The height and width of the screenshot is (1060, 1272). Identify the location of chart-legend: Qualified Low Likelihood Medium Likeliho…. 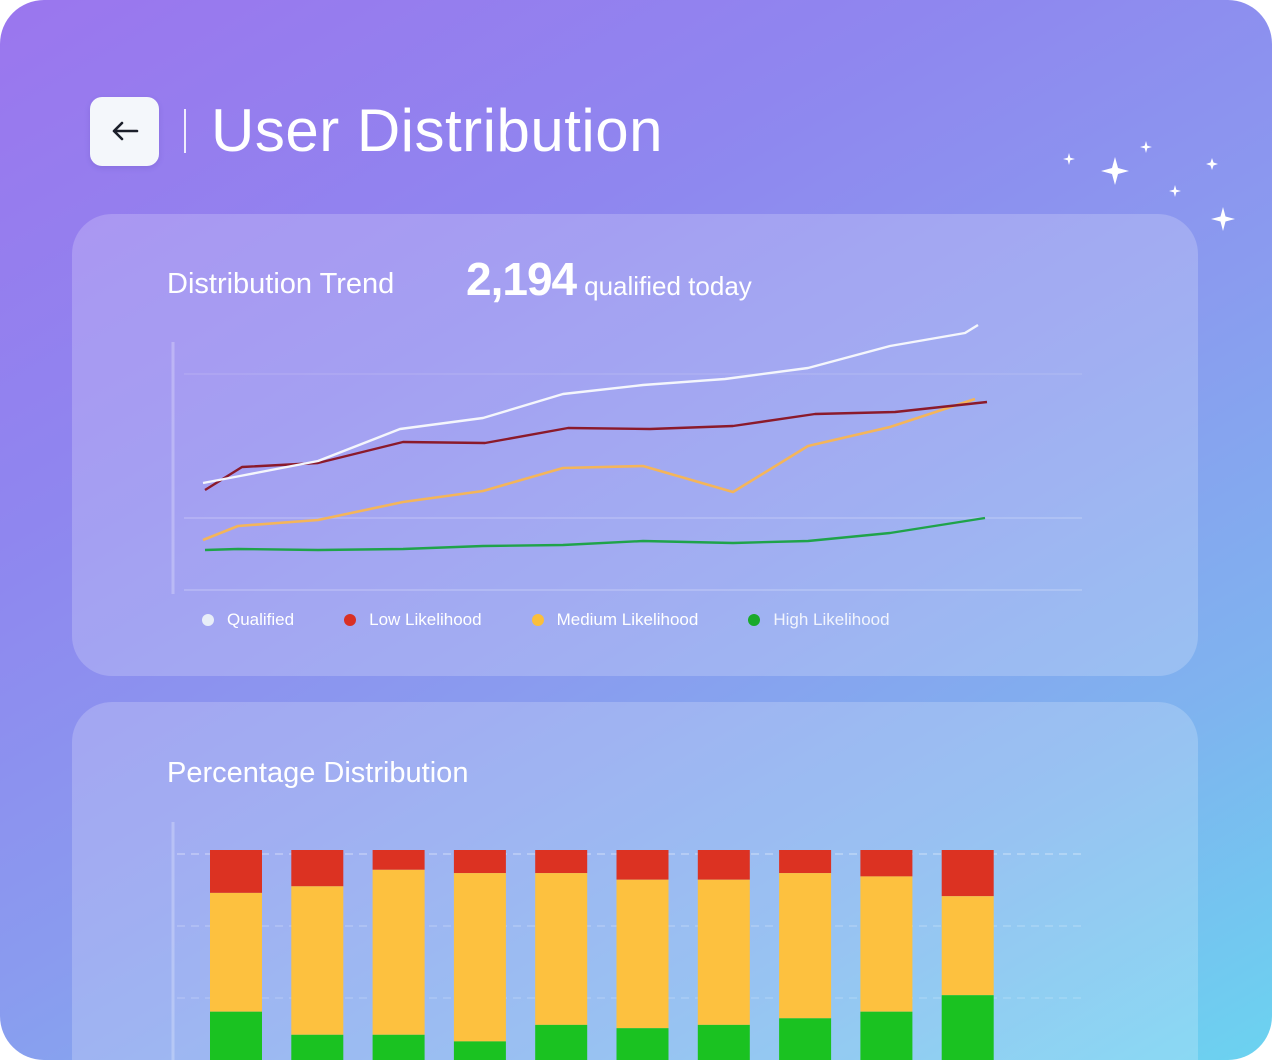
(571, 620).